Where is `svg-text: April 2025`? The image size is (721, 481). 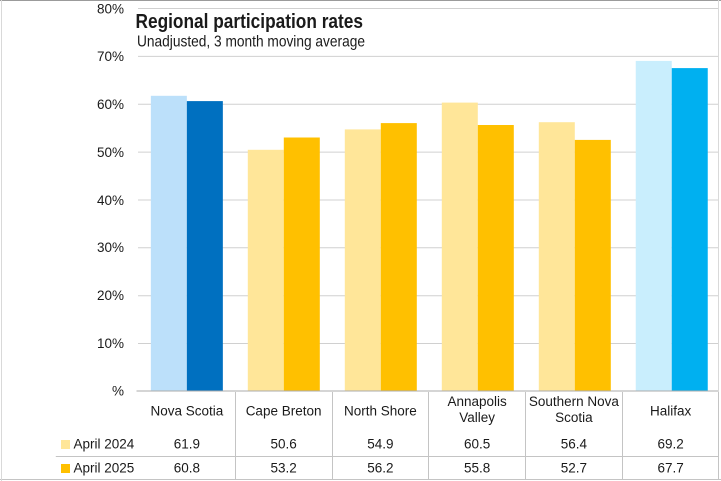
svg-text: April 2025 is located at coordinates (104, 467).